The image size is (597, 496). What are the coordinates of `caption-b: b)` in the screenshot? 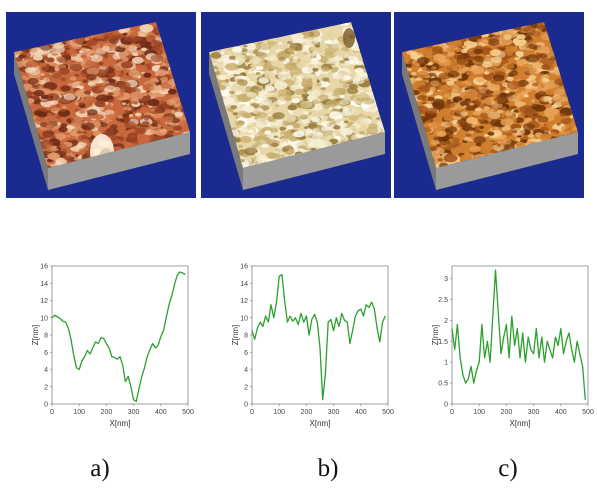 It's located at (328, 468).